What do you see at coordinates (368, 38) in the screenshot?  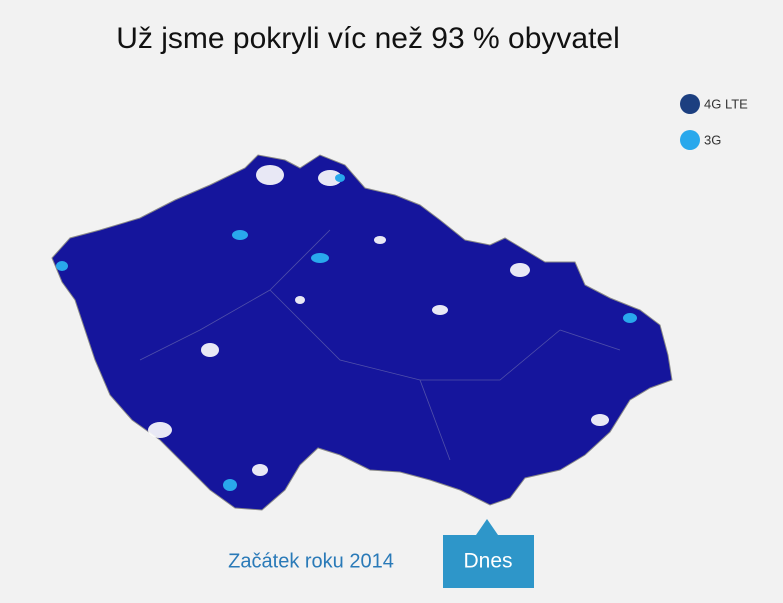 I see `title: Už jsme pokryli víc než 93 % obyvatel` at bounding box center [368, 38].